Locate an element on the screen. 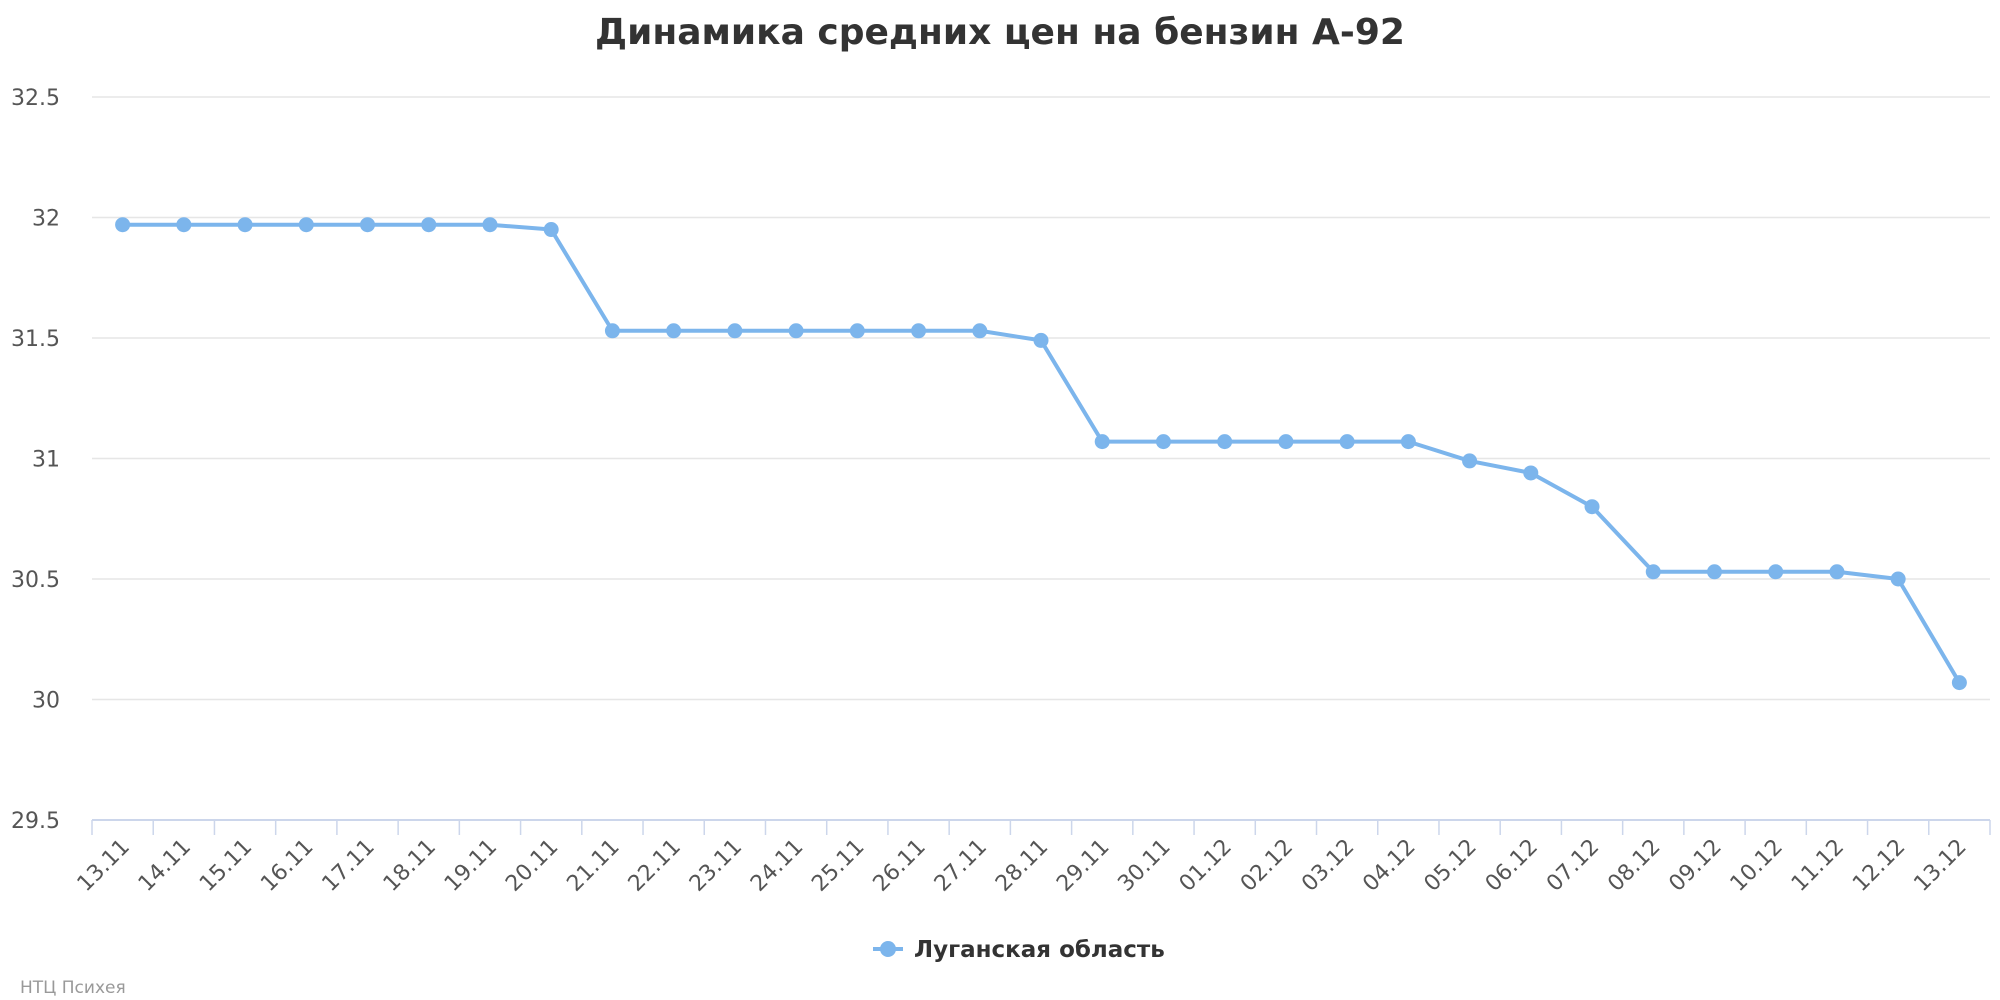 The image size is (2000, 1000). x-tick-label: 10.12 is located at coordinates (1757, 866).